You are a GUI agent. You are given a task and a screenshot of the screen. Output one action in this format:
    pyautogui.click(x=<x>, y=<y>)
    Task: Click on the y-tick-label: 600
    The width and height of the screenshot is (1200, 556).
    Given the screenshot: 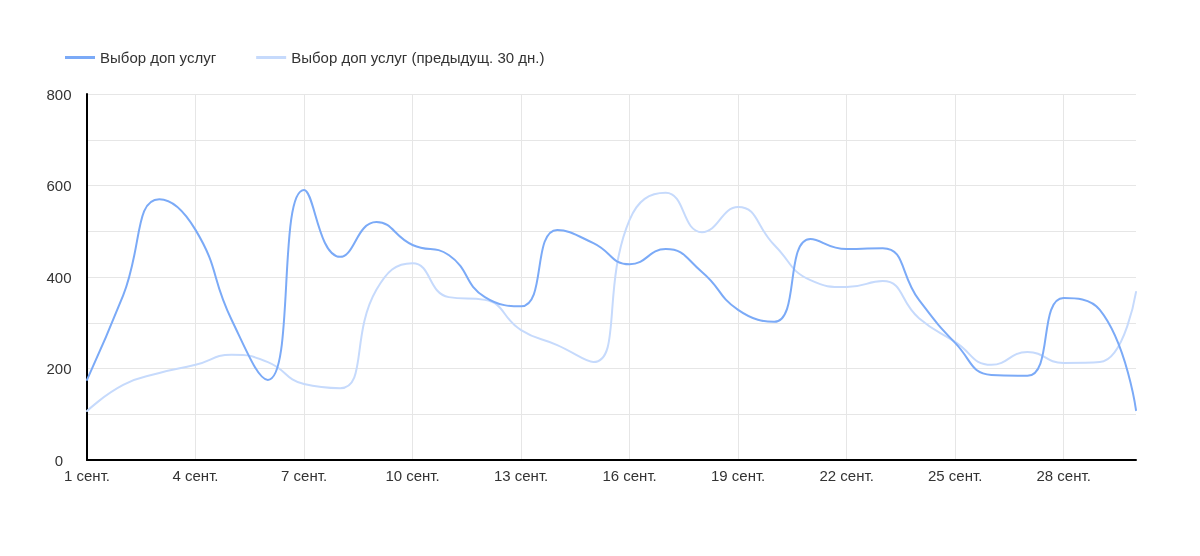 What is the action you would take?
    pyautogui.click(x=59, y=185)
    